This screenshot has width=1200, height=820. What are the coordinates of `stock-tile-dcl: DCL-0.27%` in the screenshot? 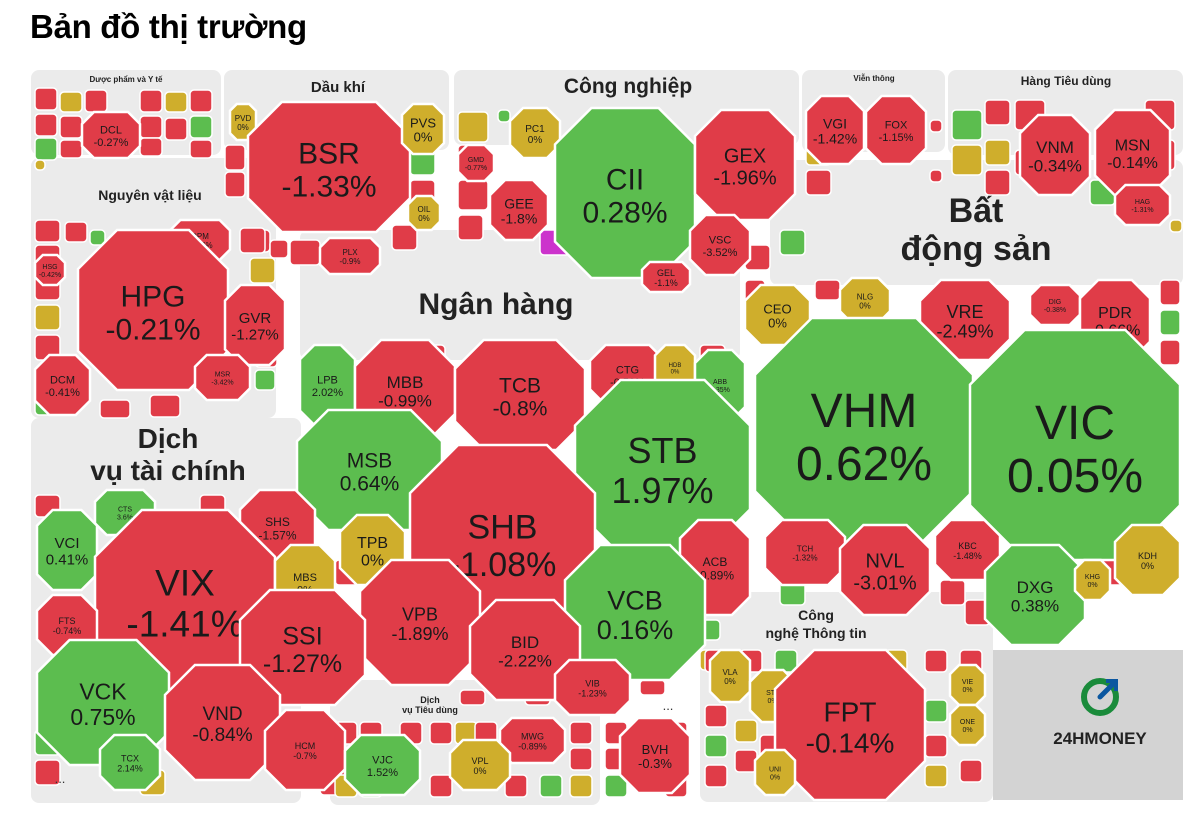 It's located at (111, 135).